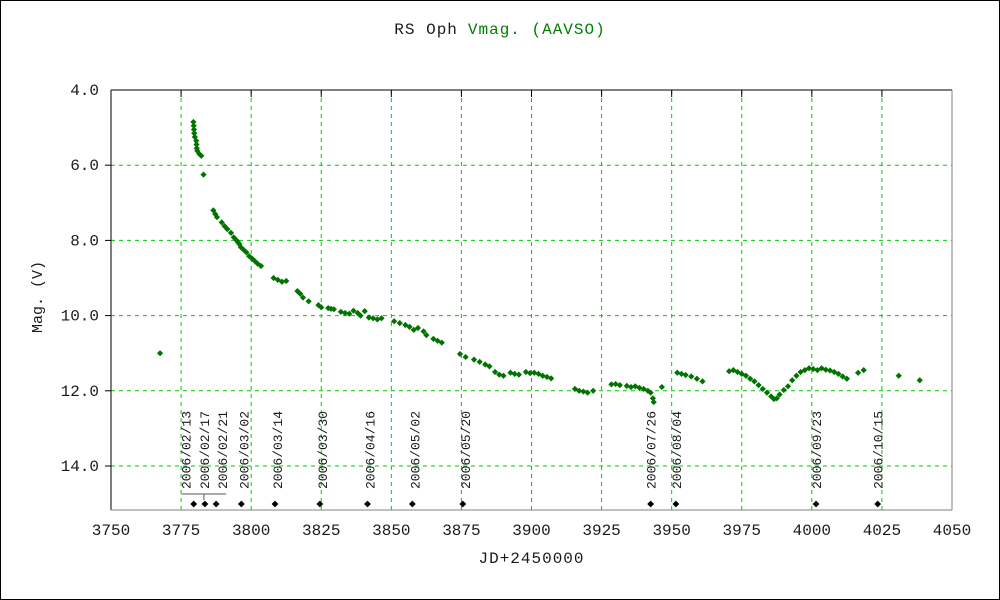 The width and height of the screenshot is (1000, 600). What do you see at coordinates (111, 531) in the screenshot?
I see `x-tick-label: 3750` at bounding box center [111, 531].